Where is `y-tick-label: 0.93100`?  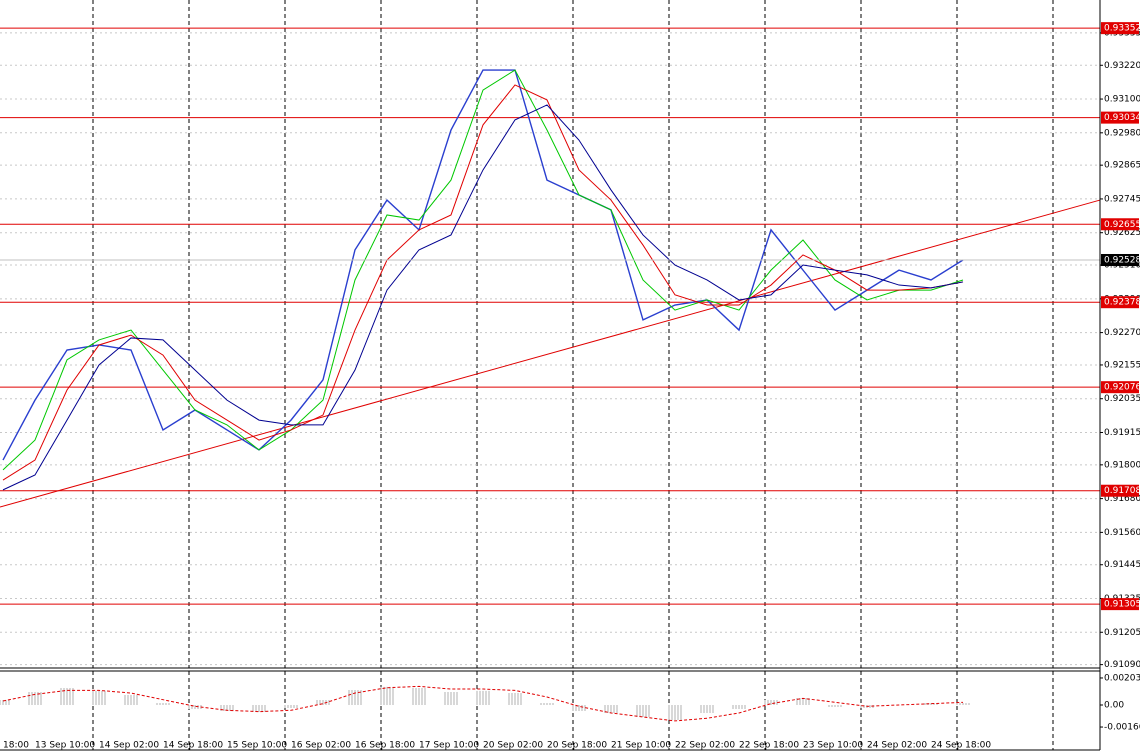
y-tick-label: 0.93100 is located at coordinates (1122, 100).